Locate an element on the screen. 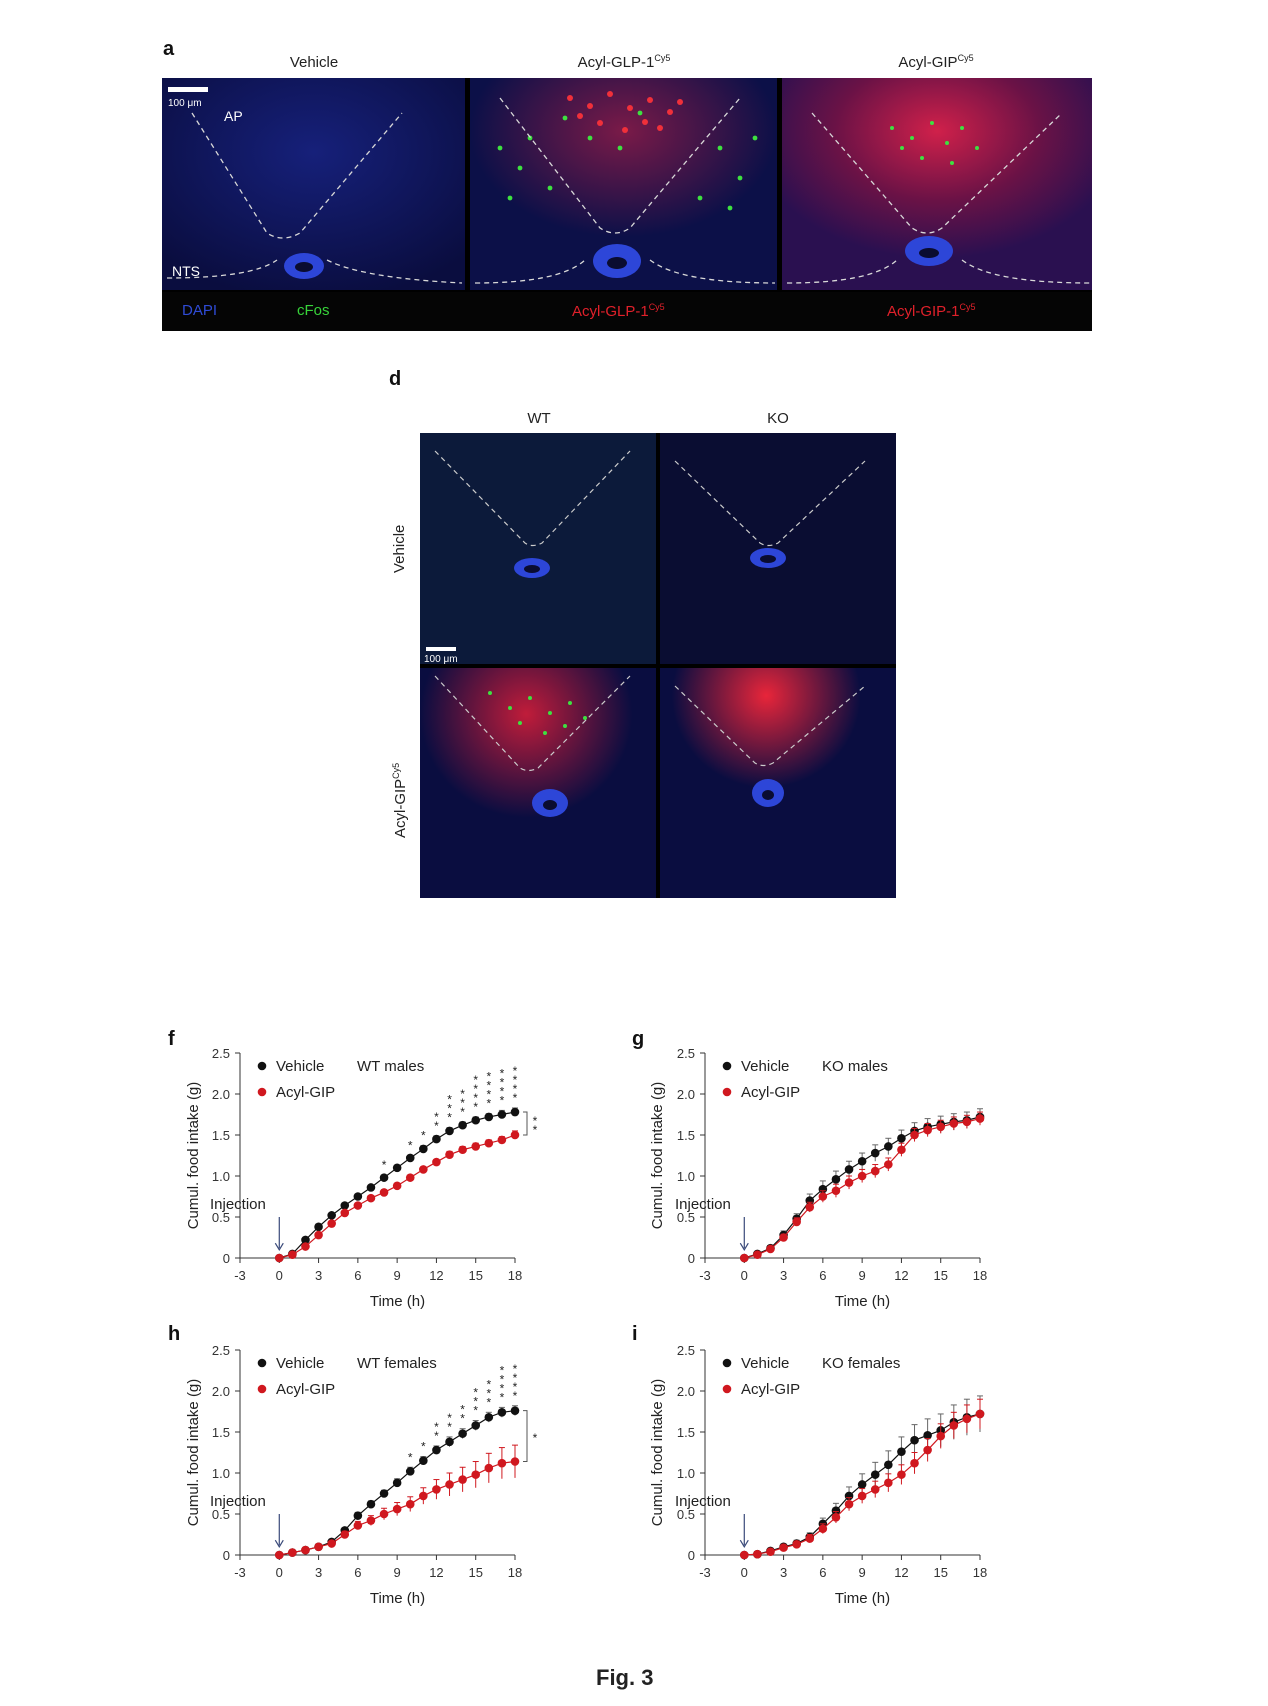 The height and width of the screenshot is (1706, 1268). chart-annotation: KO females is located at coordinates (861, 1363).